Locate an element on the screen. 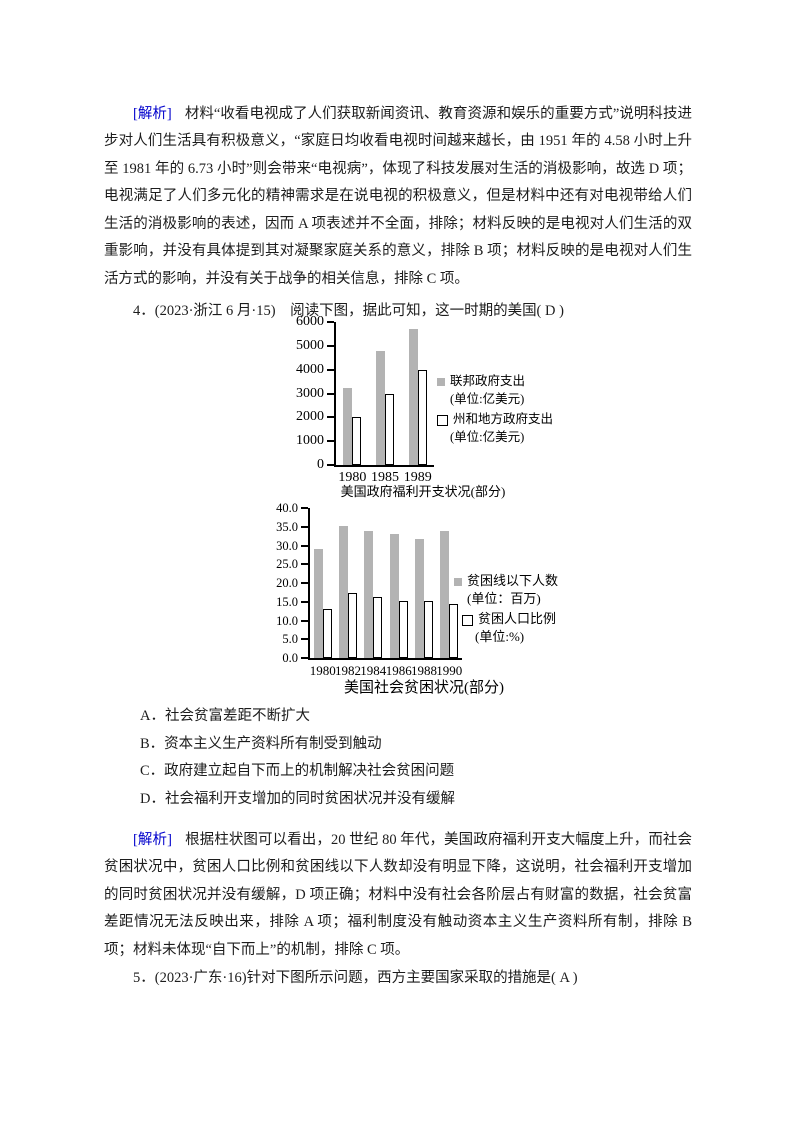 This screenshot has width=794, height=1123. question-5-stem: 5．(2023·广东·16)针对下图所示问题，西方主要国家采取的措施是( A ) is located at coordinates (355, 977).